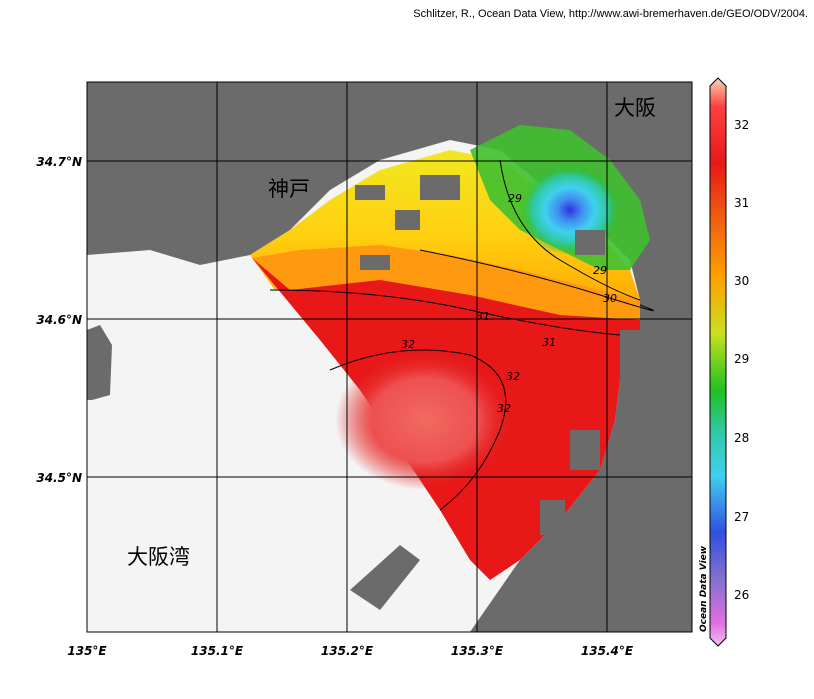  I want to click on cb-tick-31: 31, so click(741, 203).